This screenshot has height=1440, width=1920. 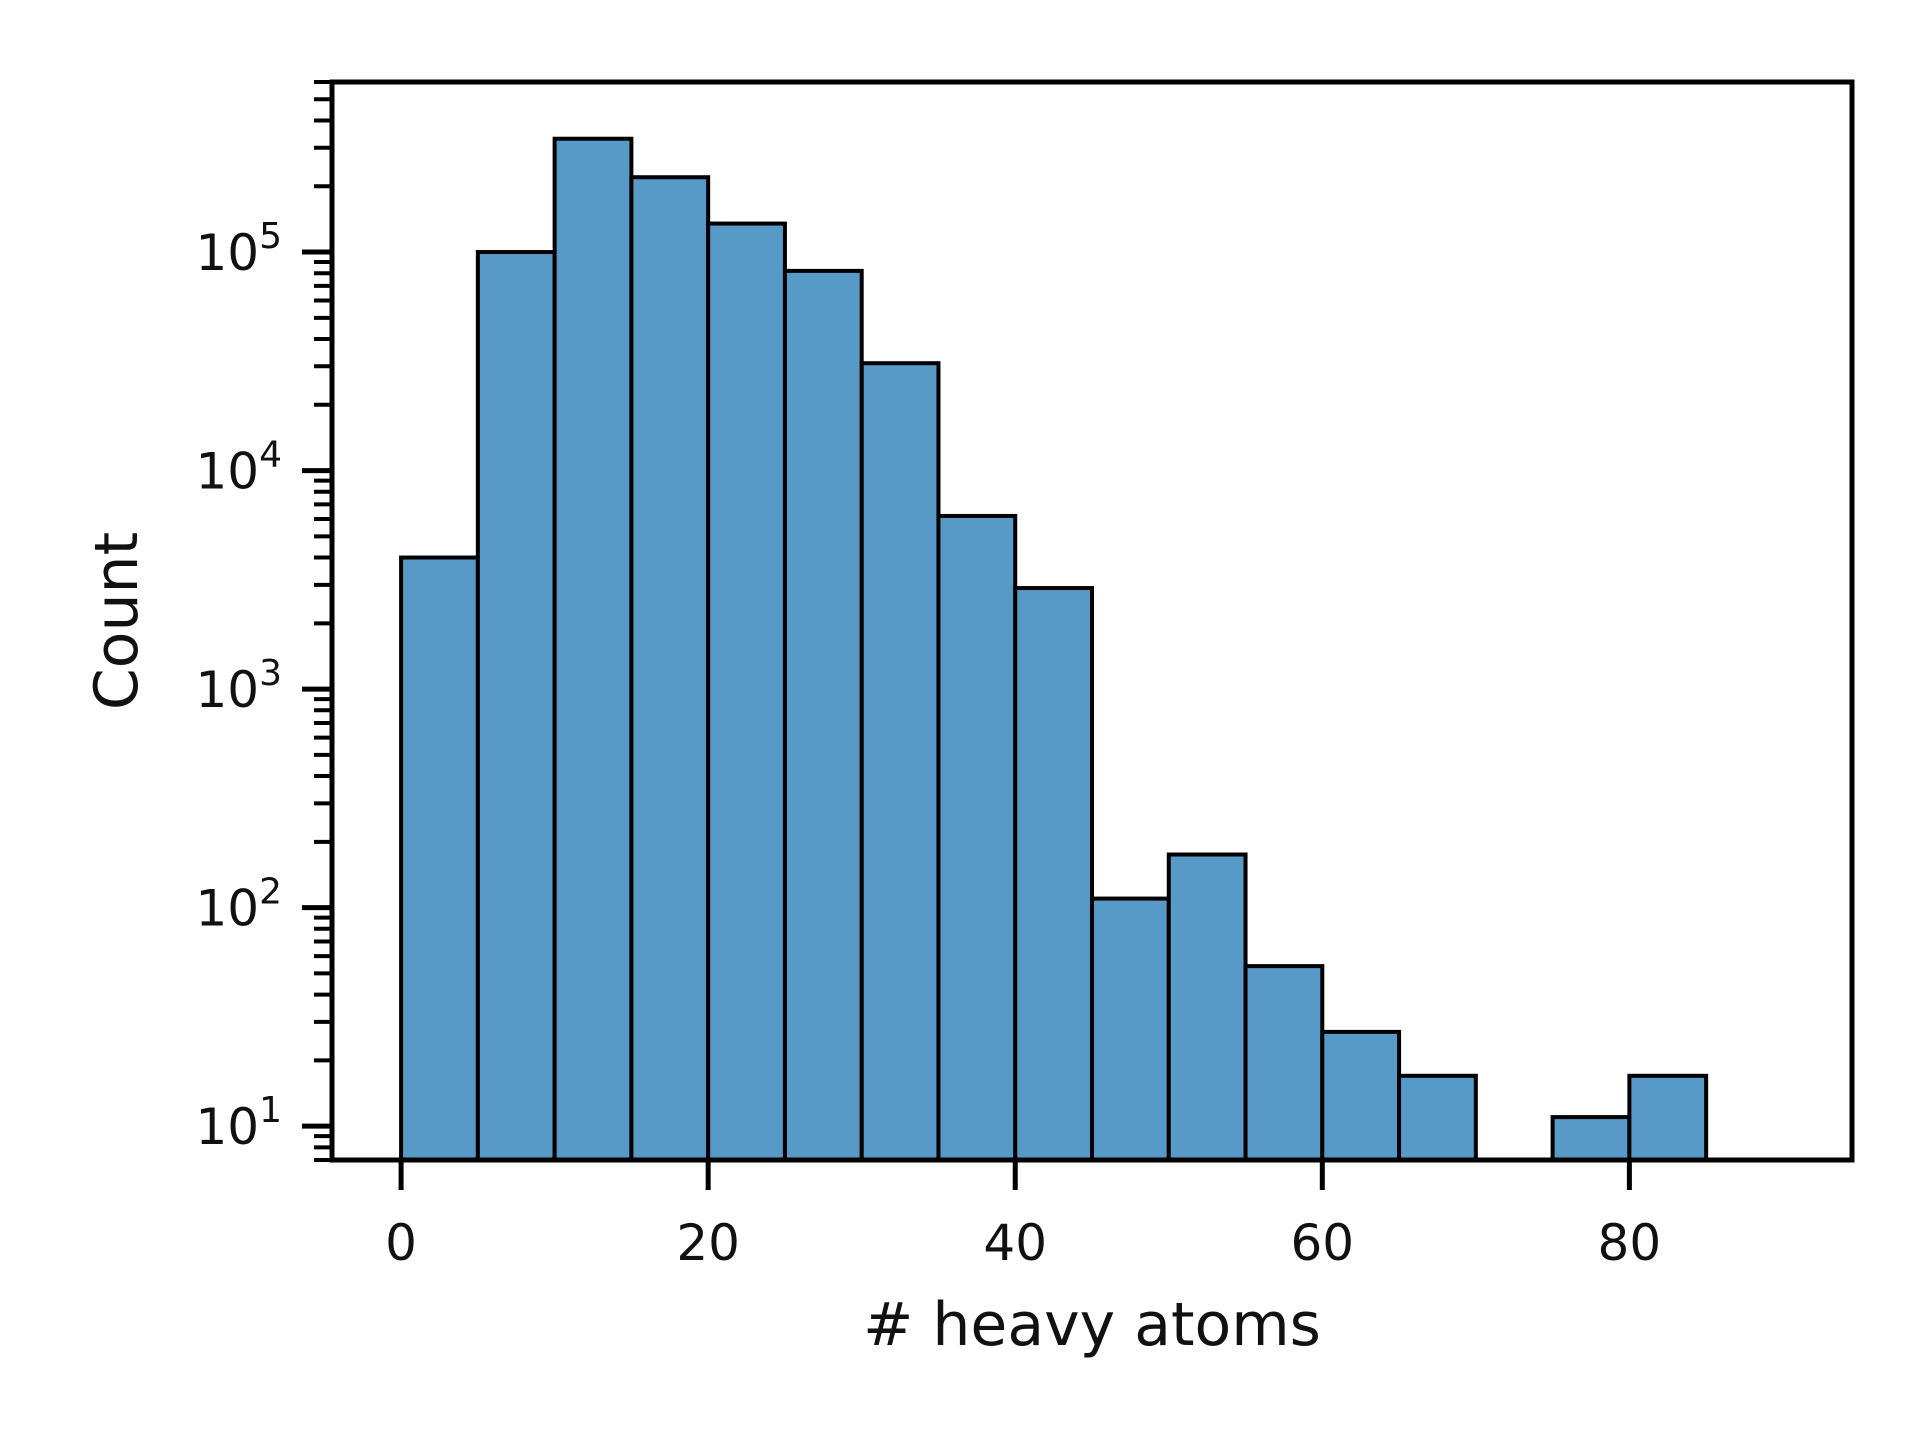 I want to click on y-tick-label-4: 10⁵, so click(x=238, y=249).